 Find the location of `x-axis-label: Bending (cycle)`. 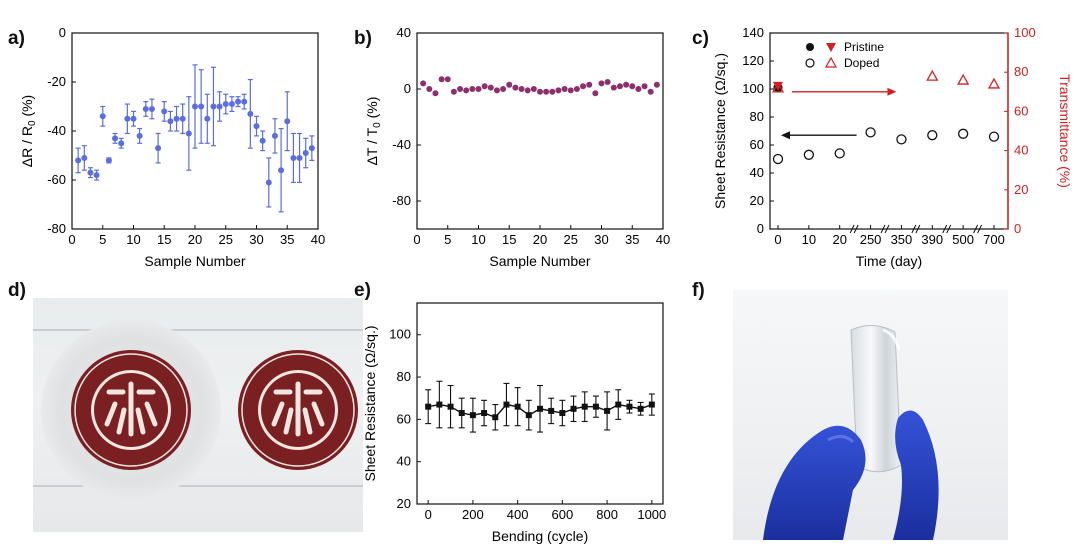

x-axis-label: Bending (cycle) is located at coordinates (540, 536).